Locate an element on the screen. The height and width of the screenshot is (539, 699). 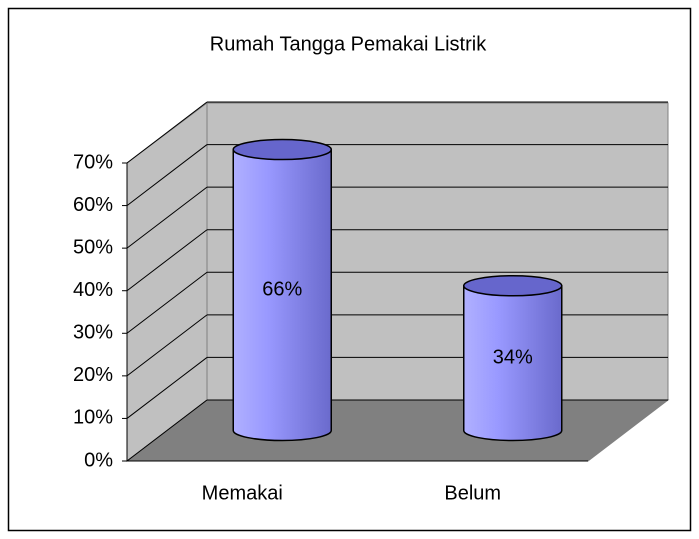
y-tick-label: 10% is located at coordinates (93, 418).